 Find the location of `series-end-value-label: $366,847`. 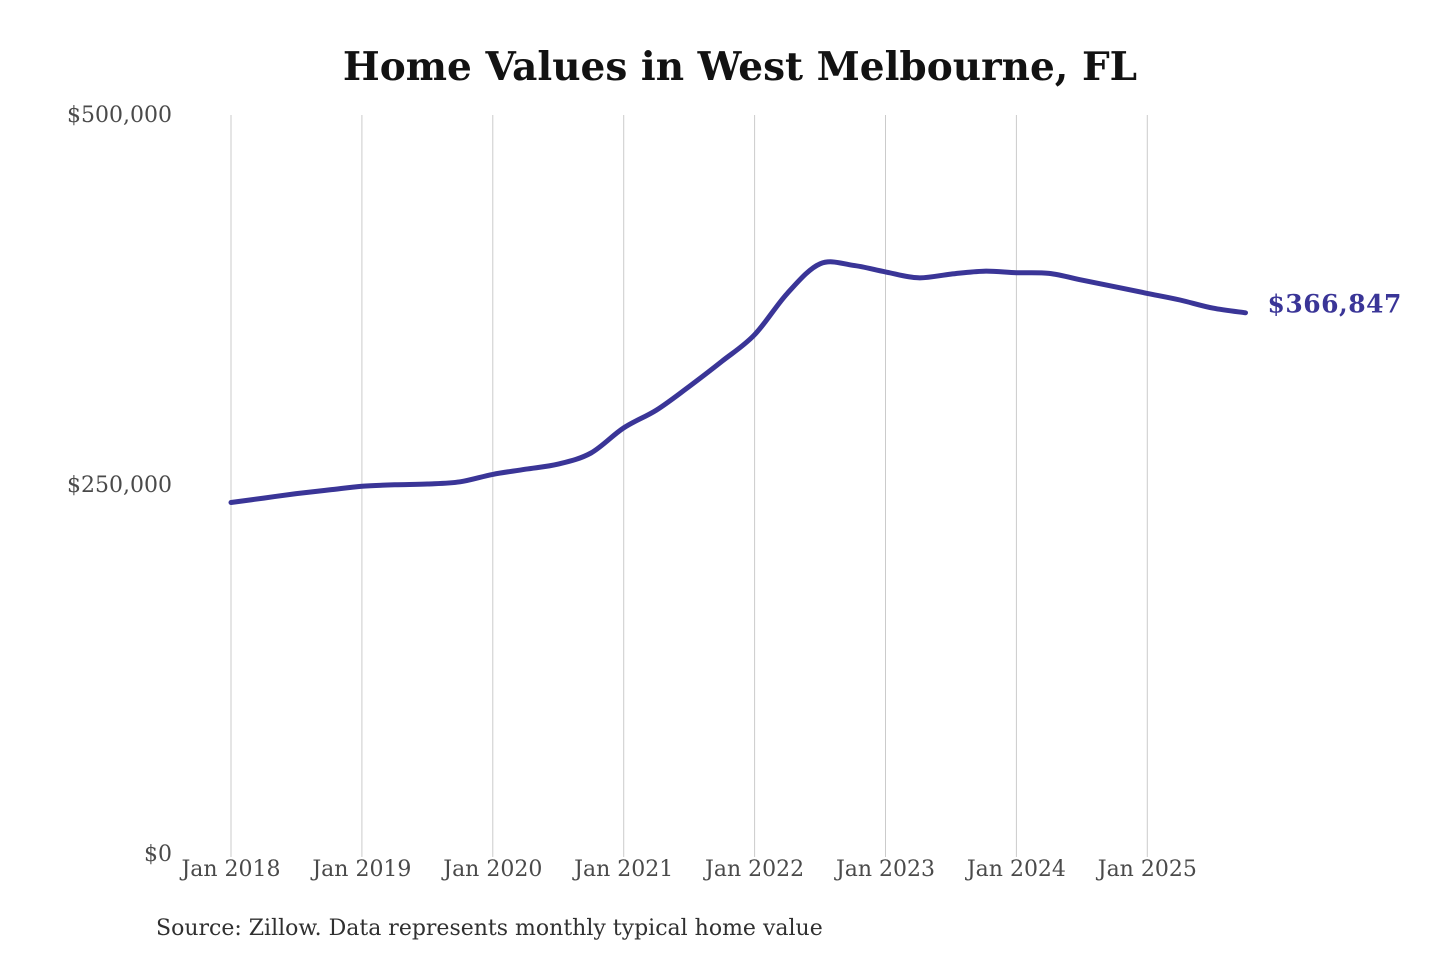

series-end-value-label: $366,847 is located at coordinates (1334, 304).